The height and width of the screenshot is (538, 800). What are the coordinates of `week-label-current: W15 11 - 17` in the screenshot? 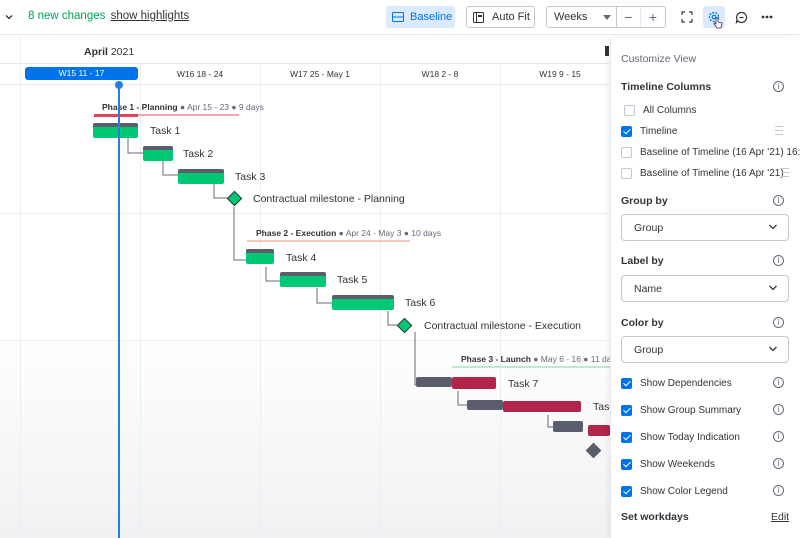 It's located at (81, 73).